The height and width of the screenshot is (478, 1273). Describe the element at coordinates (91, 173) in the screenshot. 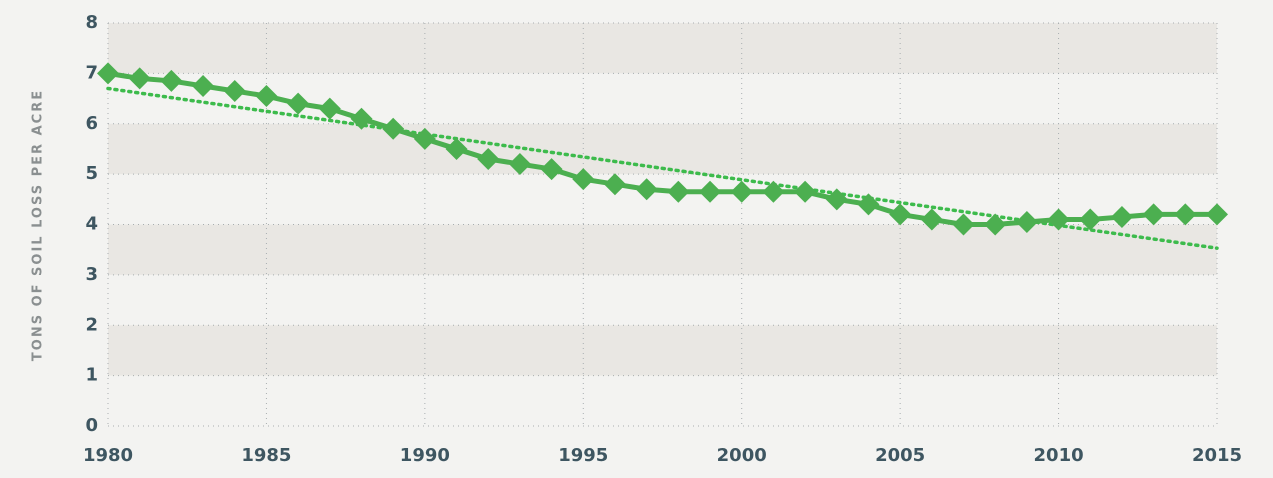

I see `y-tick-label: 5` at that location.